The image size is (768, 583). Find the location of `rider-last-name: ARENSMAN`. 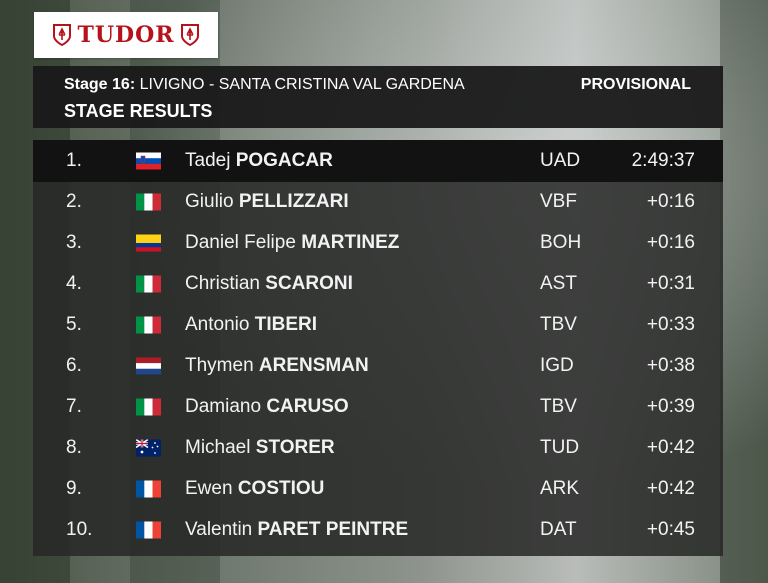

rider-last-name: ARENSMAN is located at coordinates (313, 365).